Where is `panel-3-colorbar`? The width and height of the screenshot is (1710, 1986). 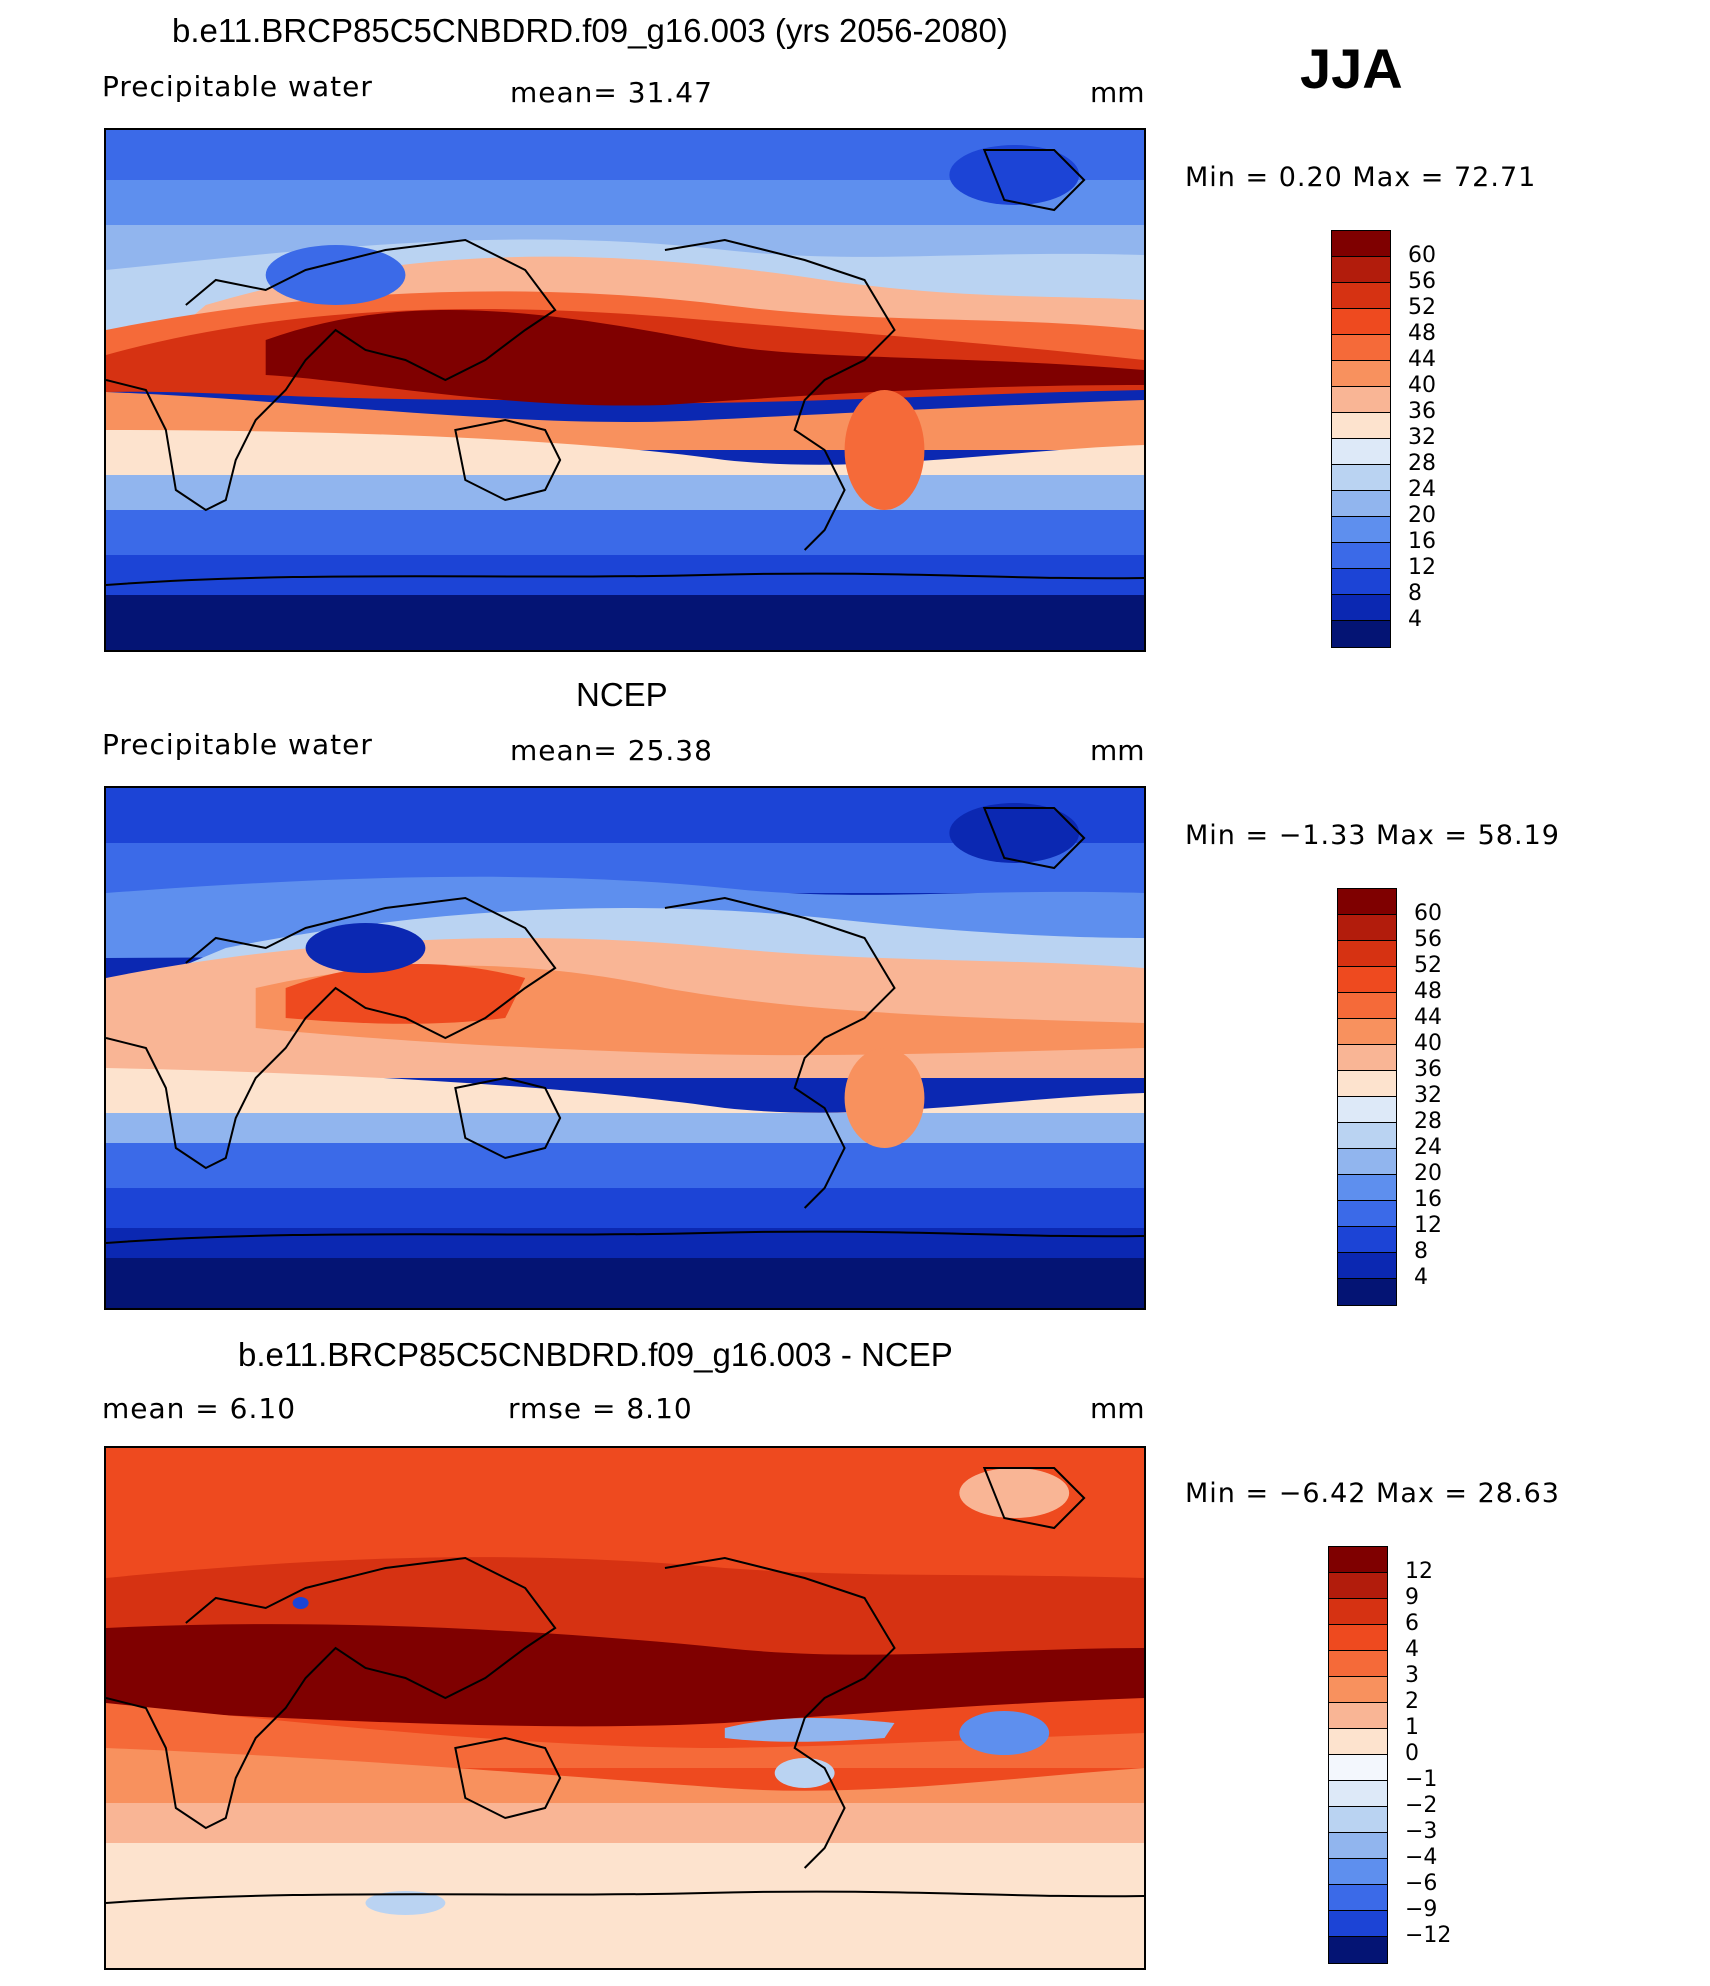 panel-3-colorbar is located at coordinates (1358, 1755).